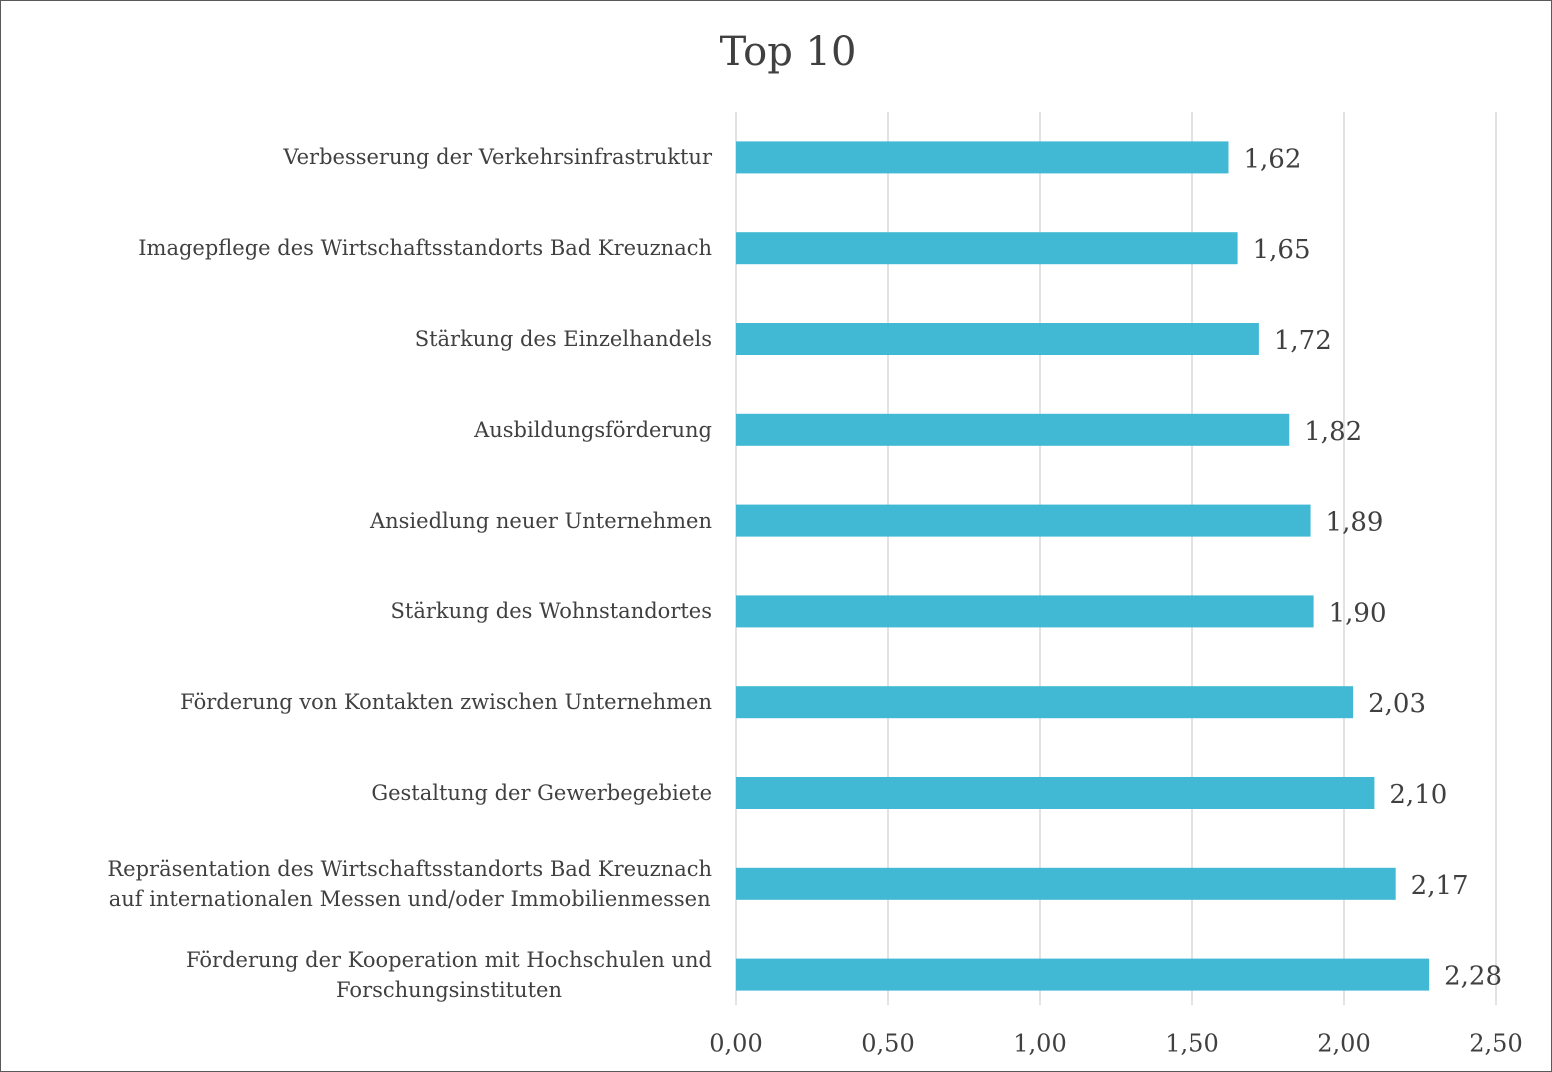 Image resolution: width=1552 pixels, height=1072 pixels. Describe the element at coordinates (887, 1044) in the screenshot. I see `x-tick-label: 0,50` at that location.